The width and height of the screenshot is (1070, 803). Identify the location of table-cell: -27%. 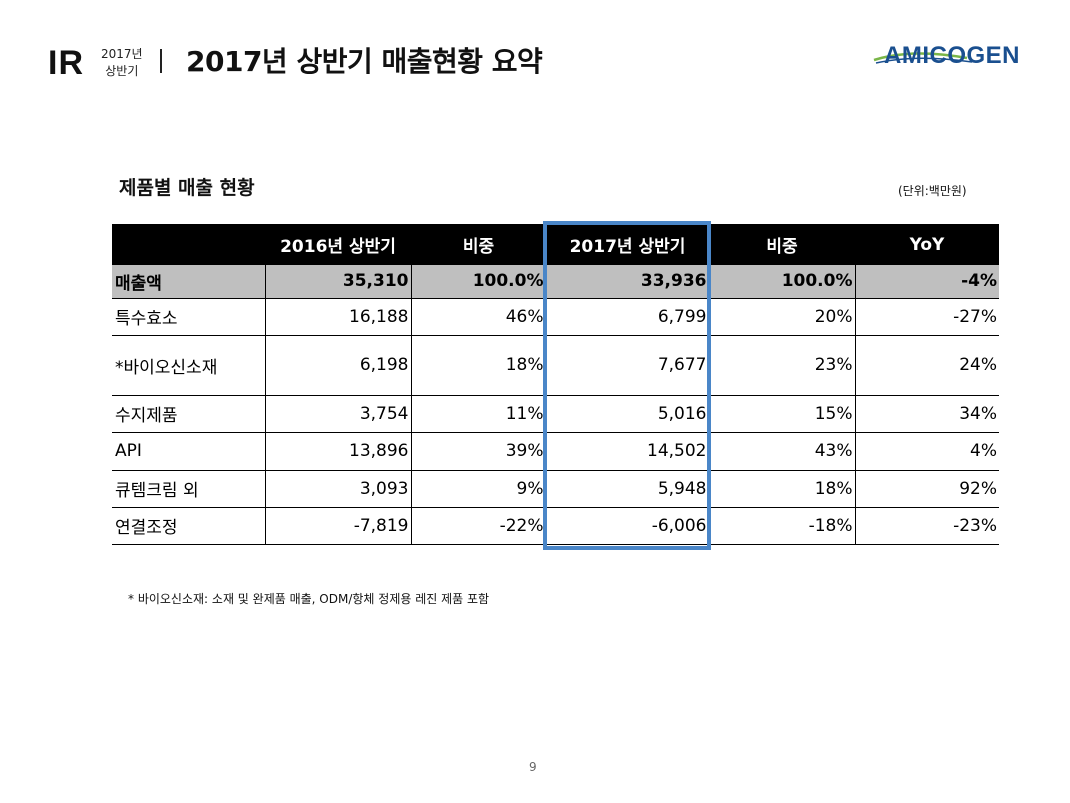
(926, 317).